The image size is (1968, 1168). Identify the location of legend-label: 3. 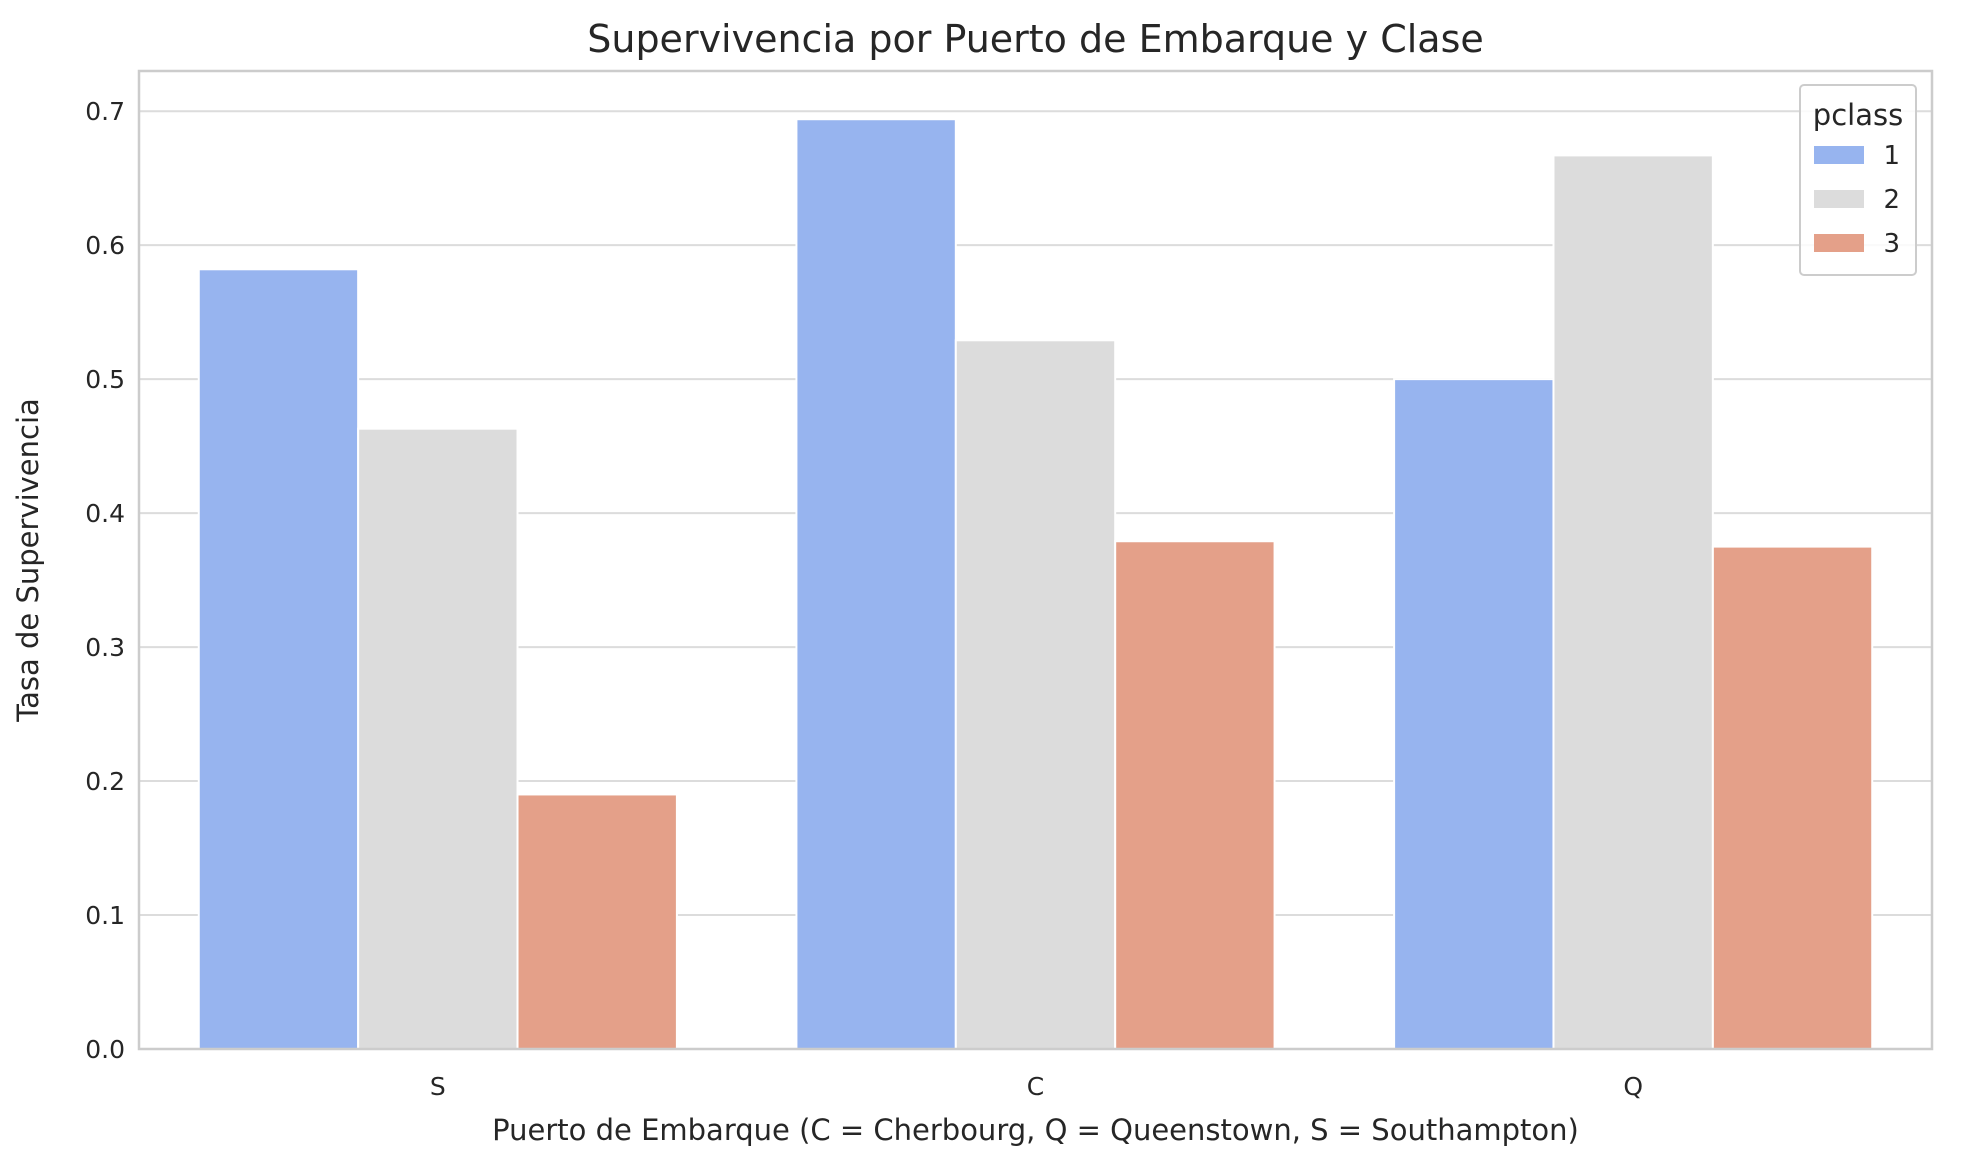
(1891, 244).